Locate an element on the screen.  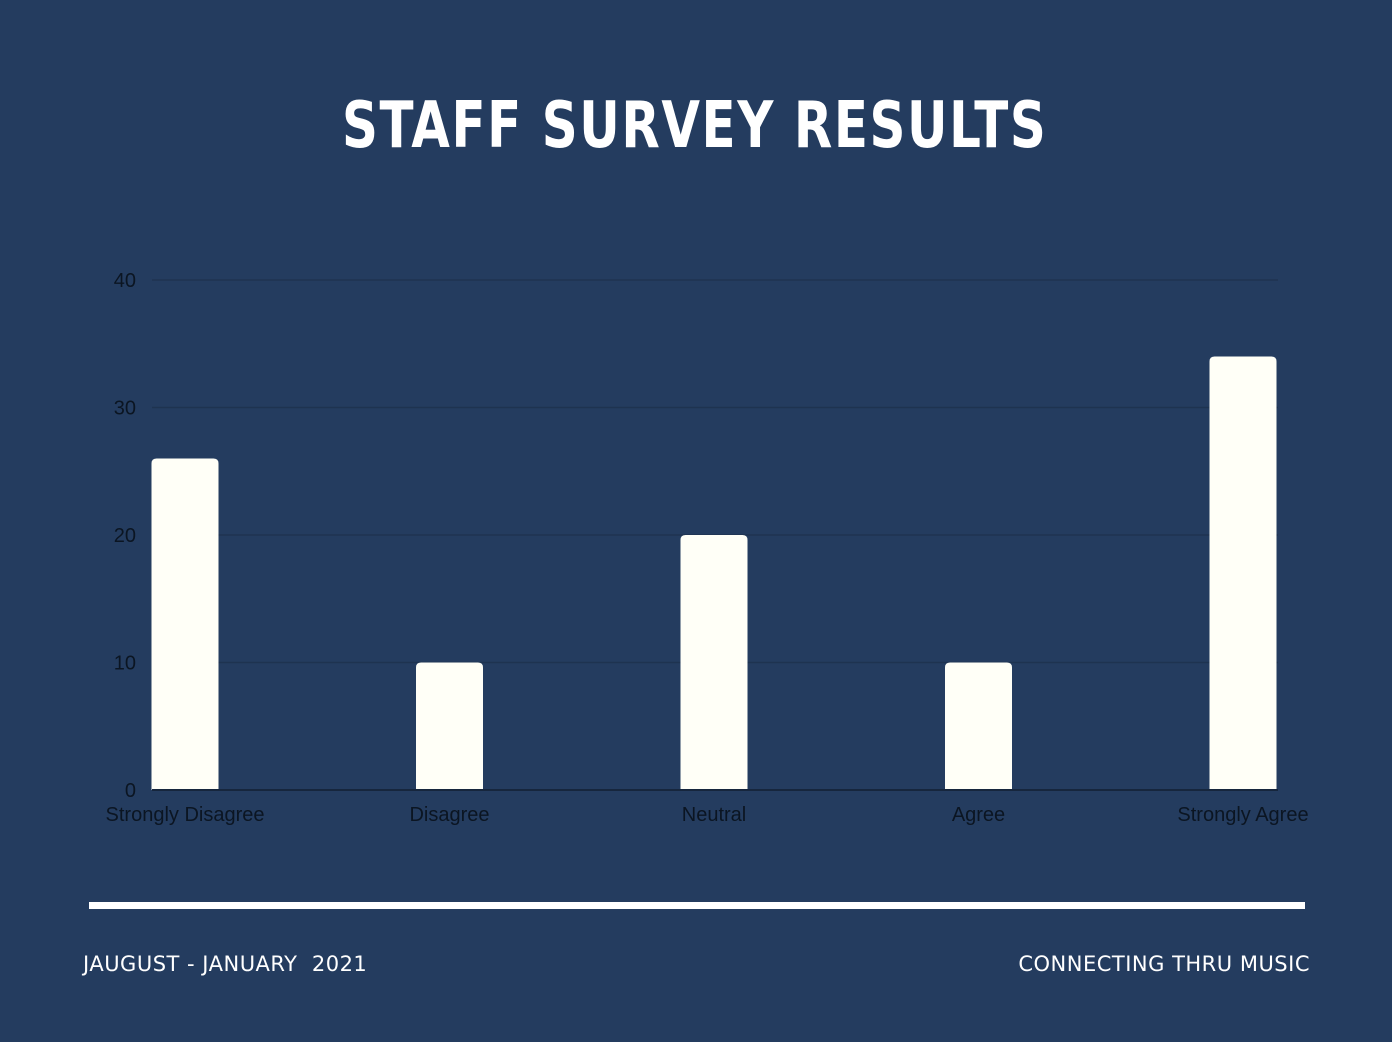
y-tick-label: 0 is located at coordinates (130, 791).